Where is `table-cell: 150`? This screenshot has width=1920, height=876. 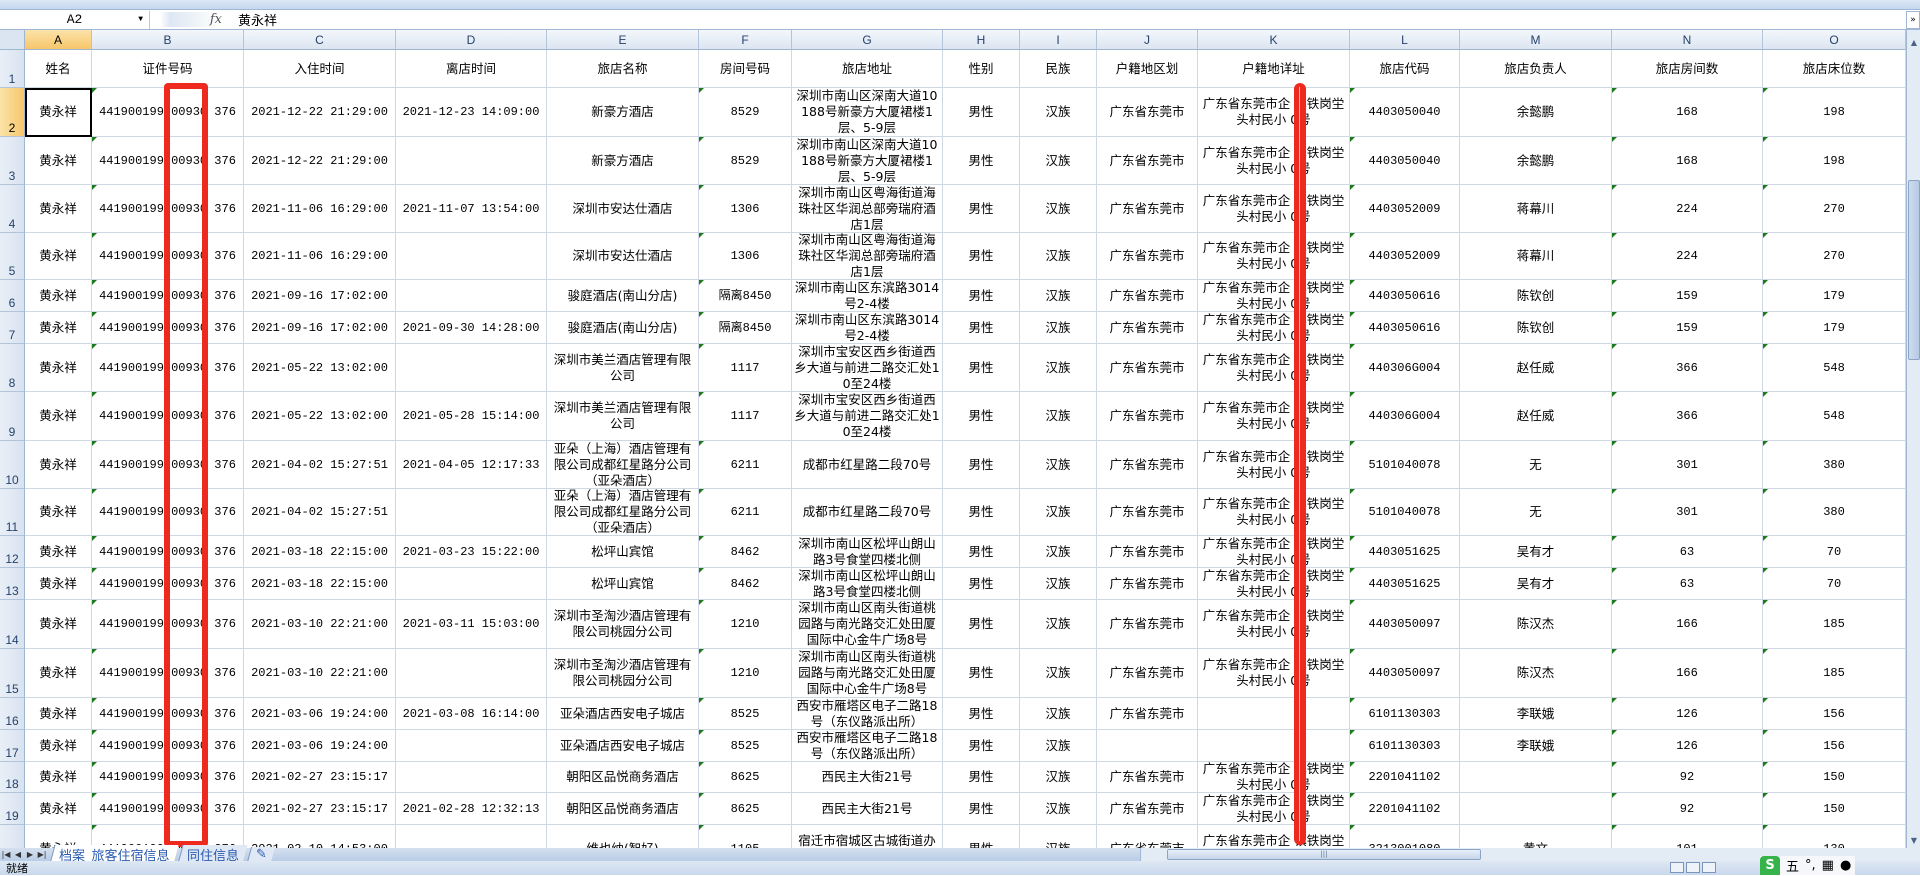
table-cell: 150 is located at coordinates (1834, 777).